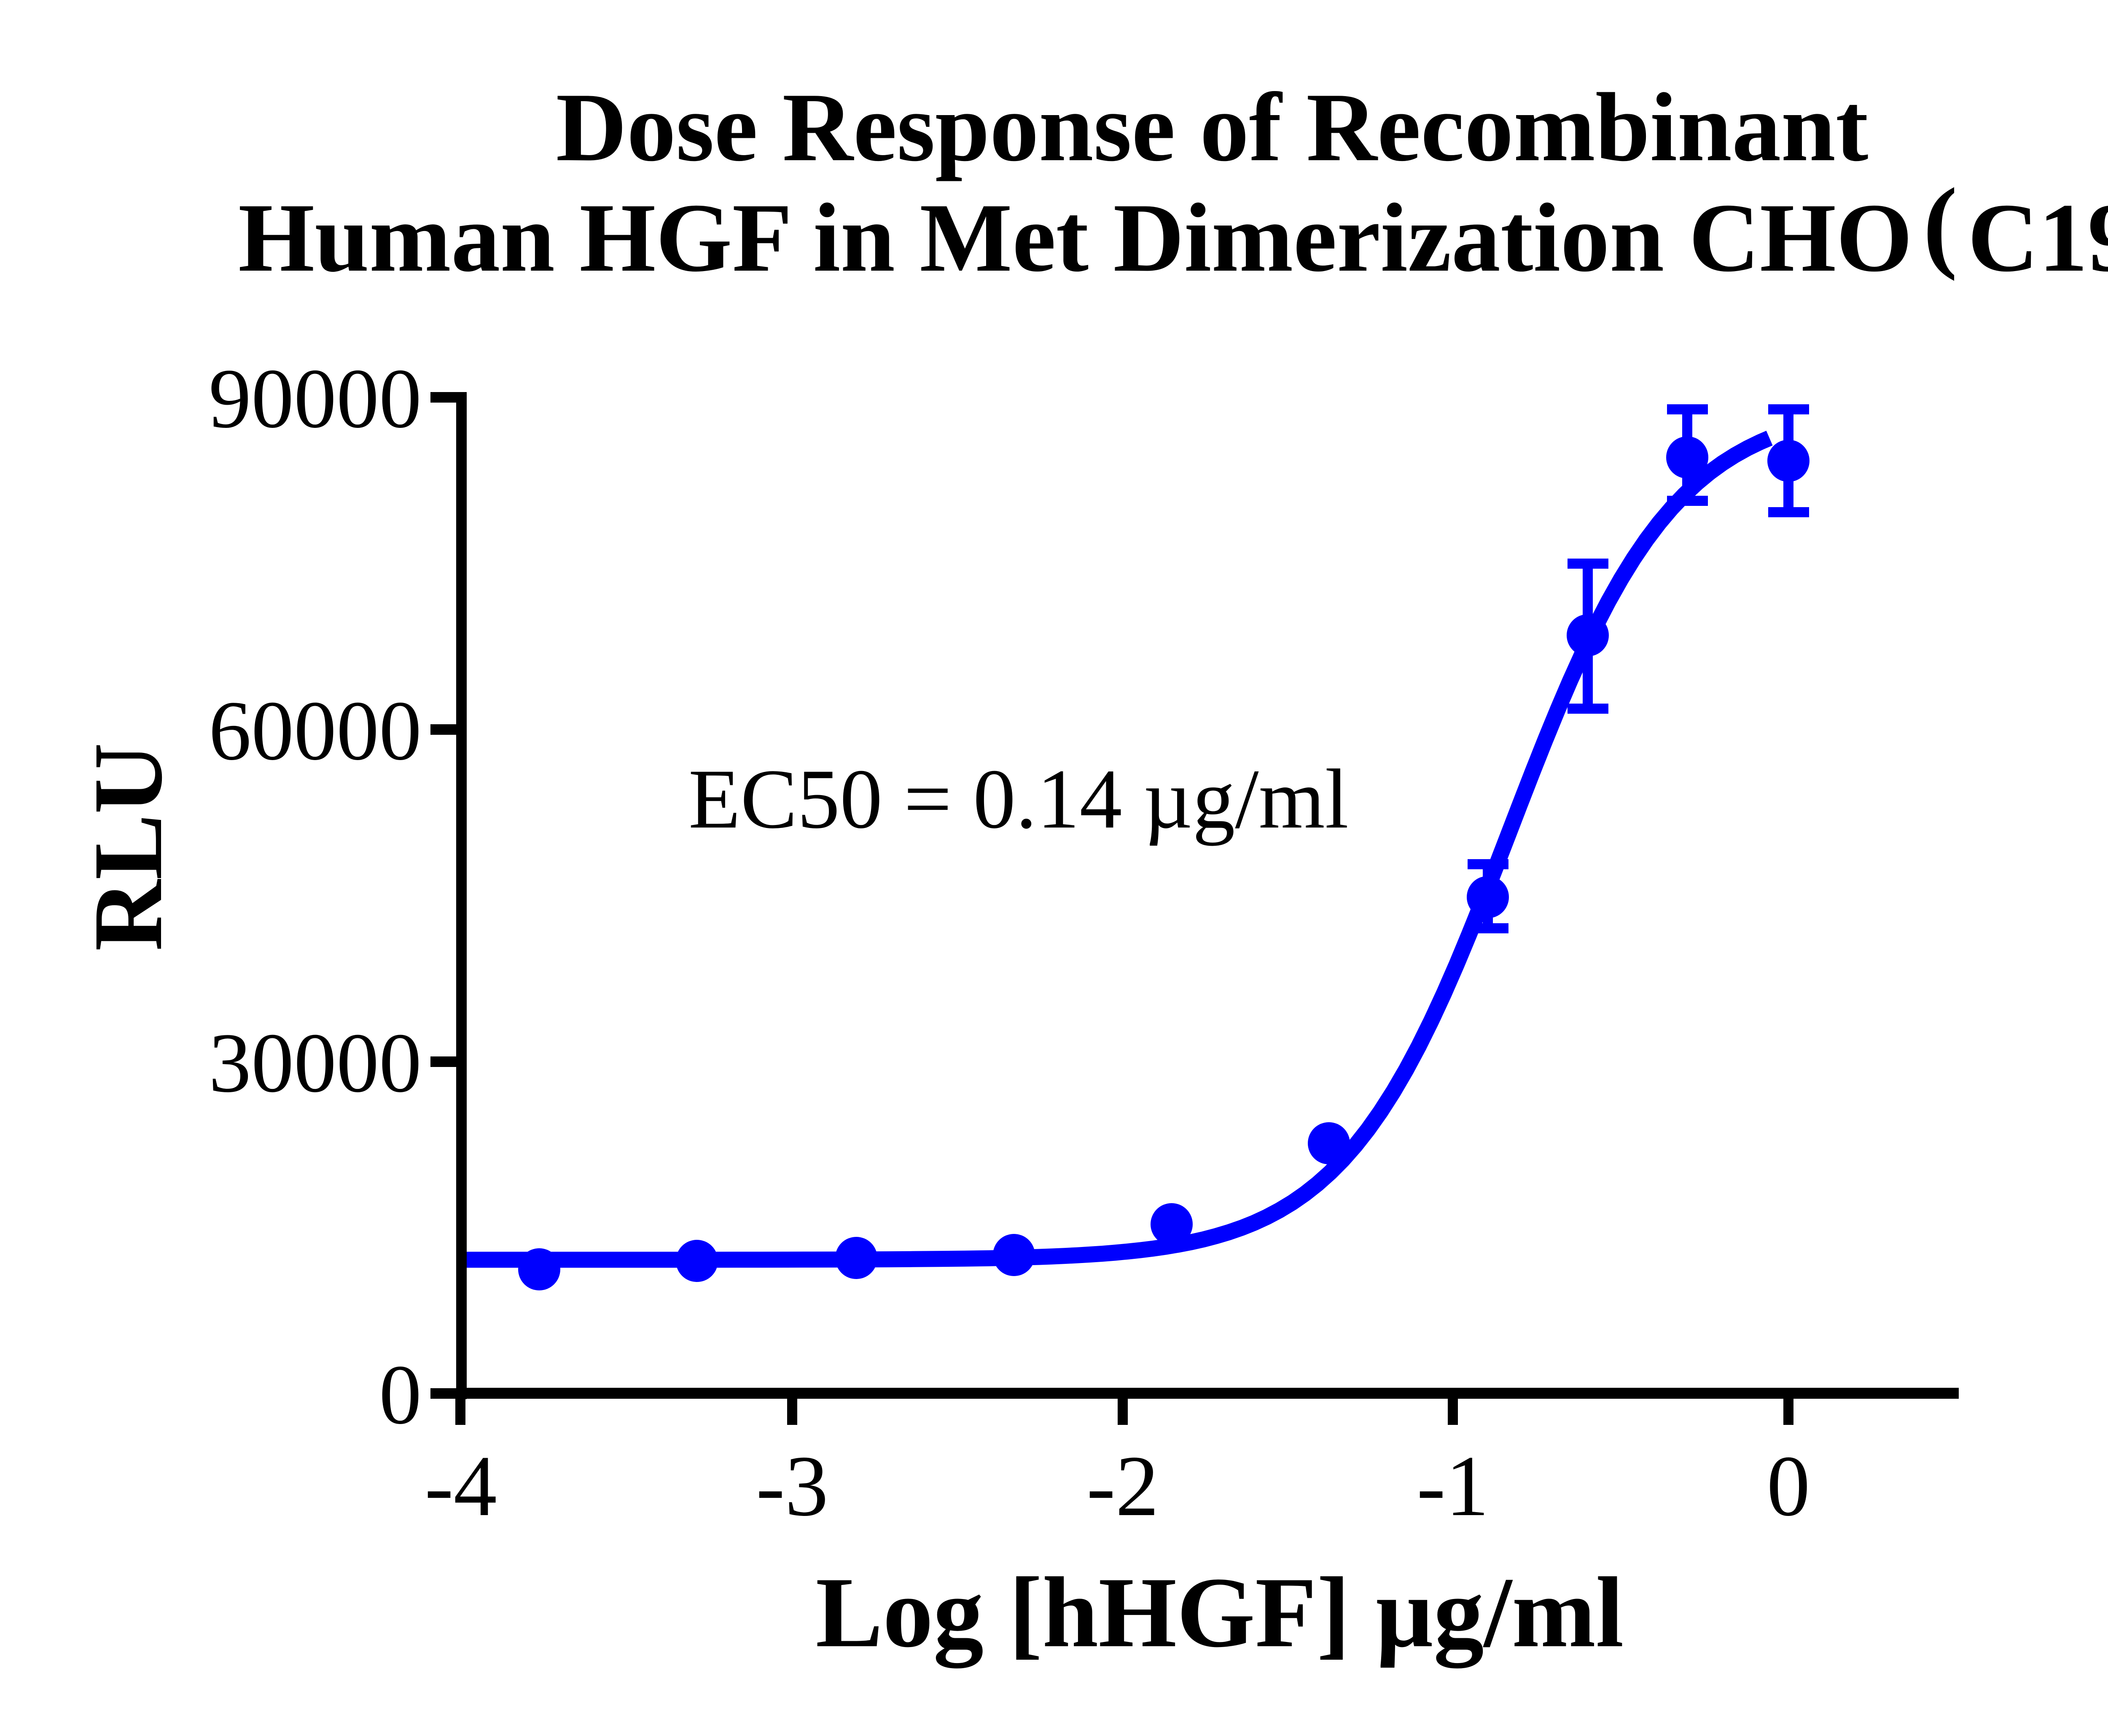 This screenshot has height=1736, width=2108. What do you see at coordinates (1173, 229) in the screenshot?
I see `svg-text:Human HGF in Met Dimerization: Human HGF in Met Dimerization CHO(C19)` at bounding box center [1173, 229].